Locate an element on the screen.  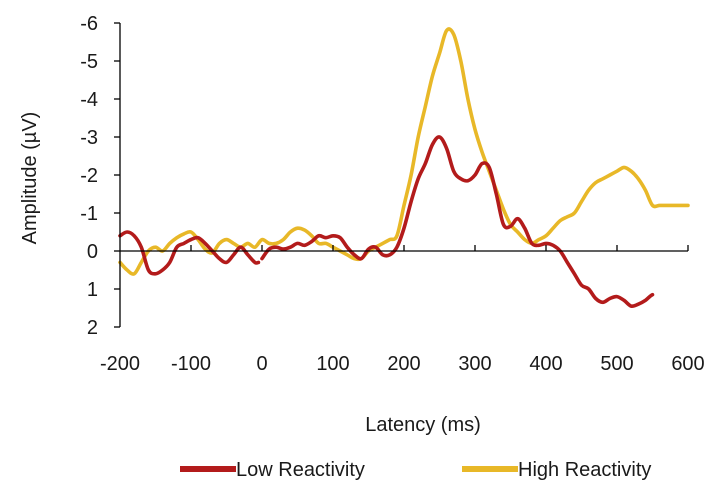
y-axis-title: Amplitude (µV) is located at coordinates (30, 178).